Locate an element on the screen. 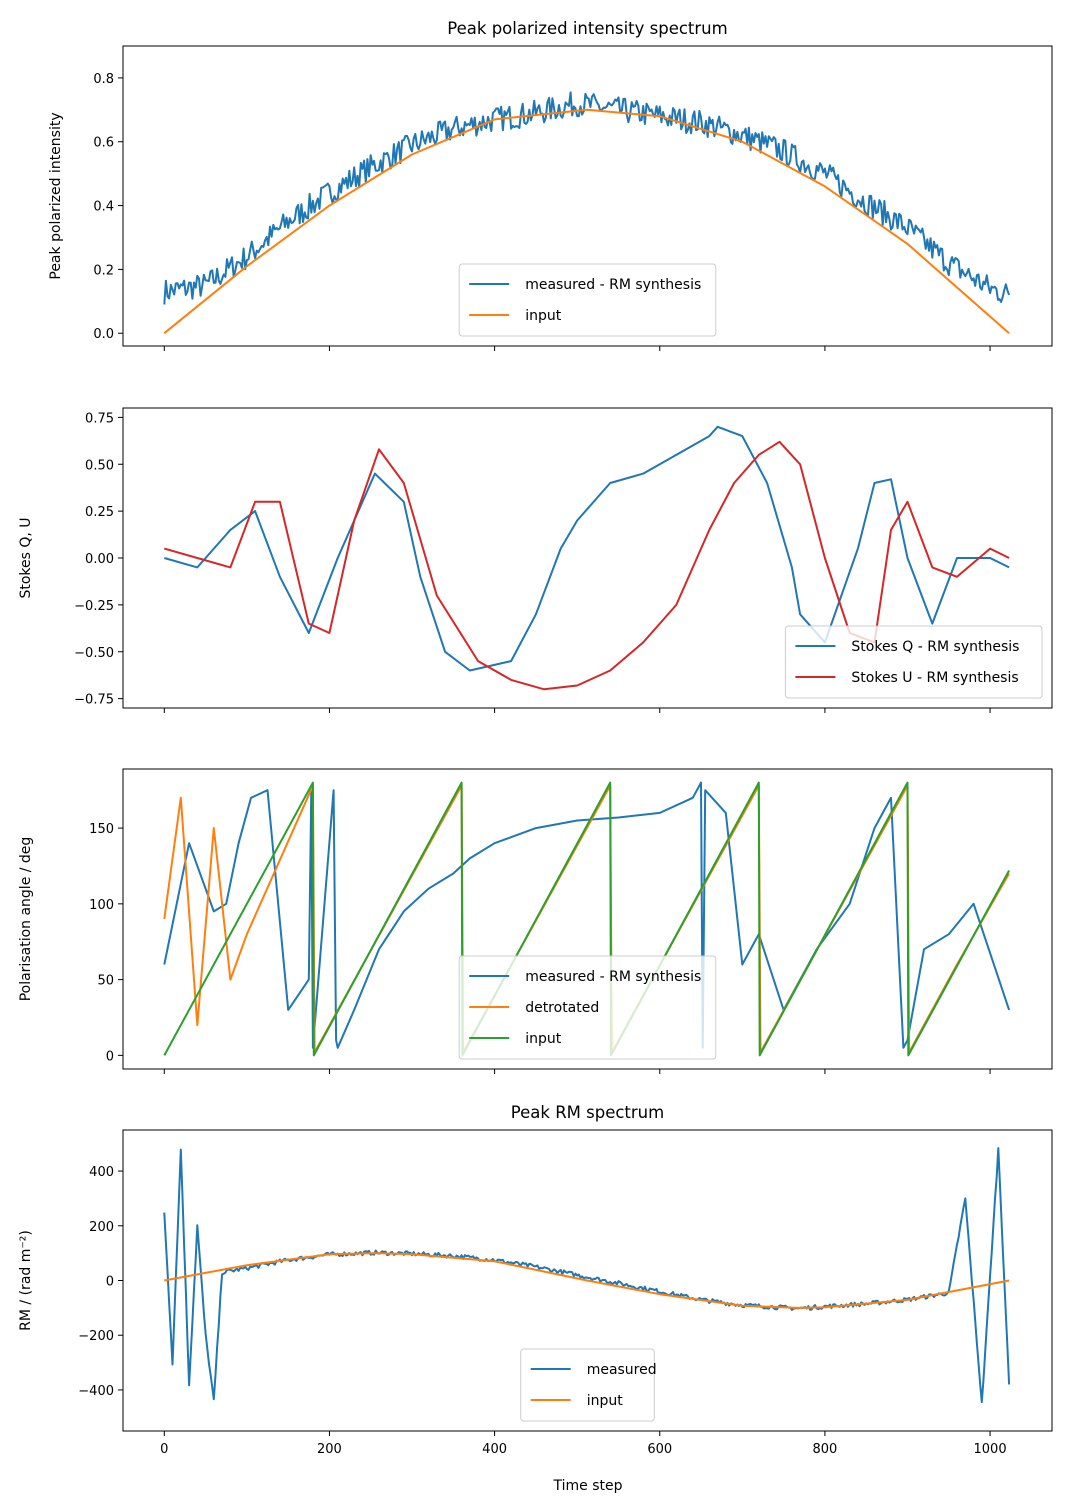 This screenshot has height=1510, width=1068. y-tick-label: 0.0 is located at coordinates (103, 334).